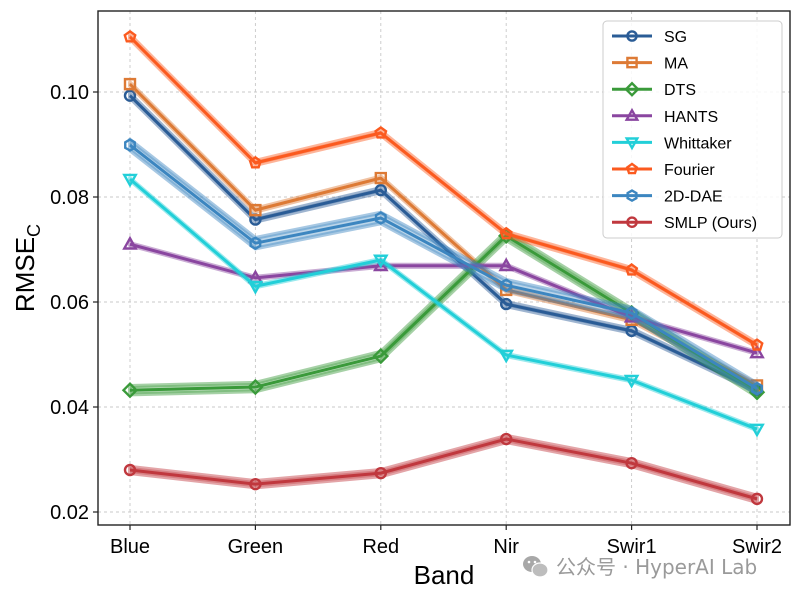  What do you see at coordinates (632, 168) in the screenshot?
I see `legend-marker-fourier-icon` at bounding box center [632, 168].